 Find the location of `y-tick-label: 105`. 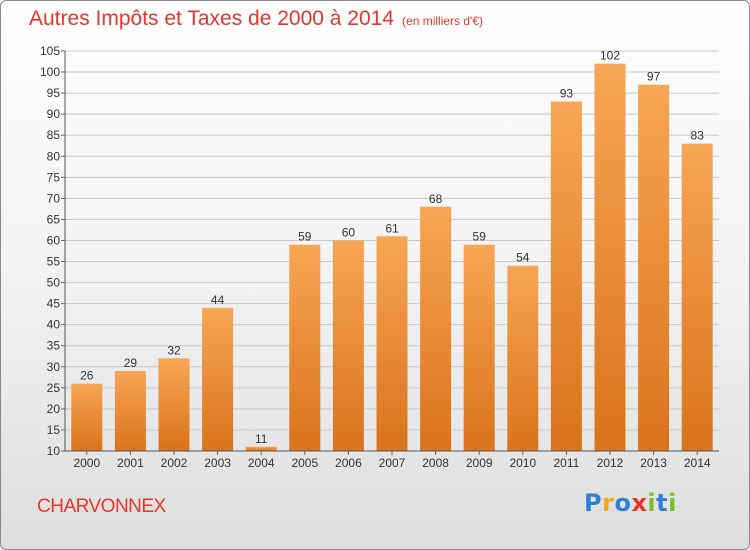

y-tick-label: 105 is located at coordinates (50, 51).